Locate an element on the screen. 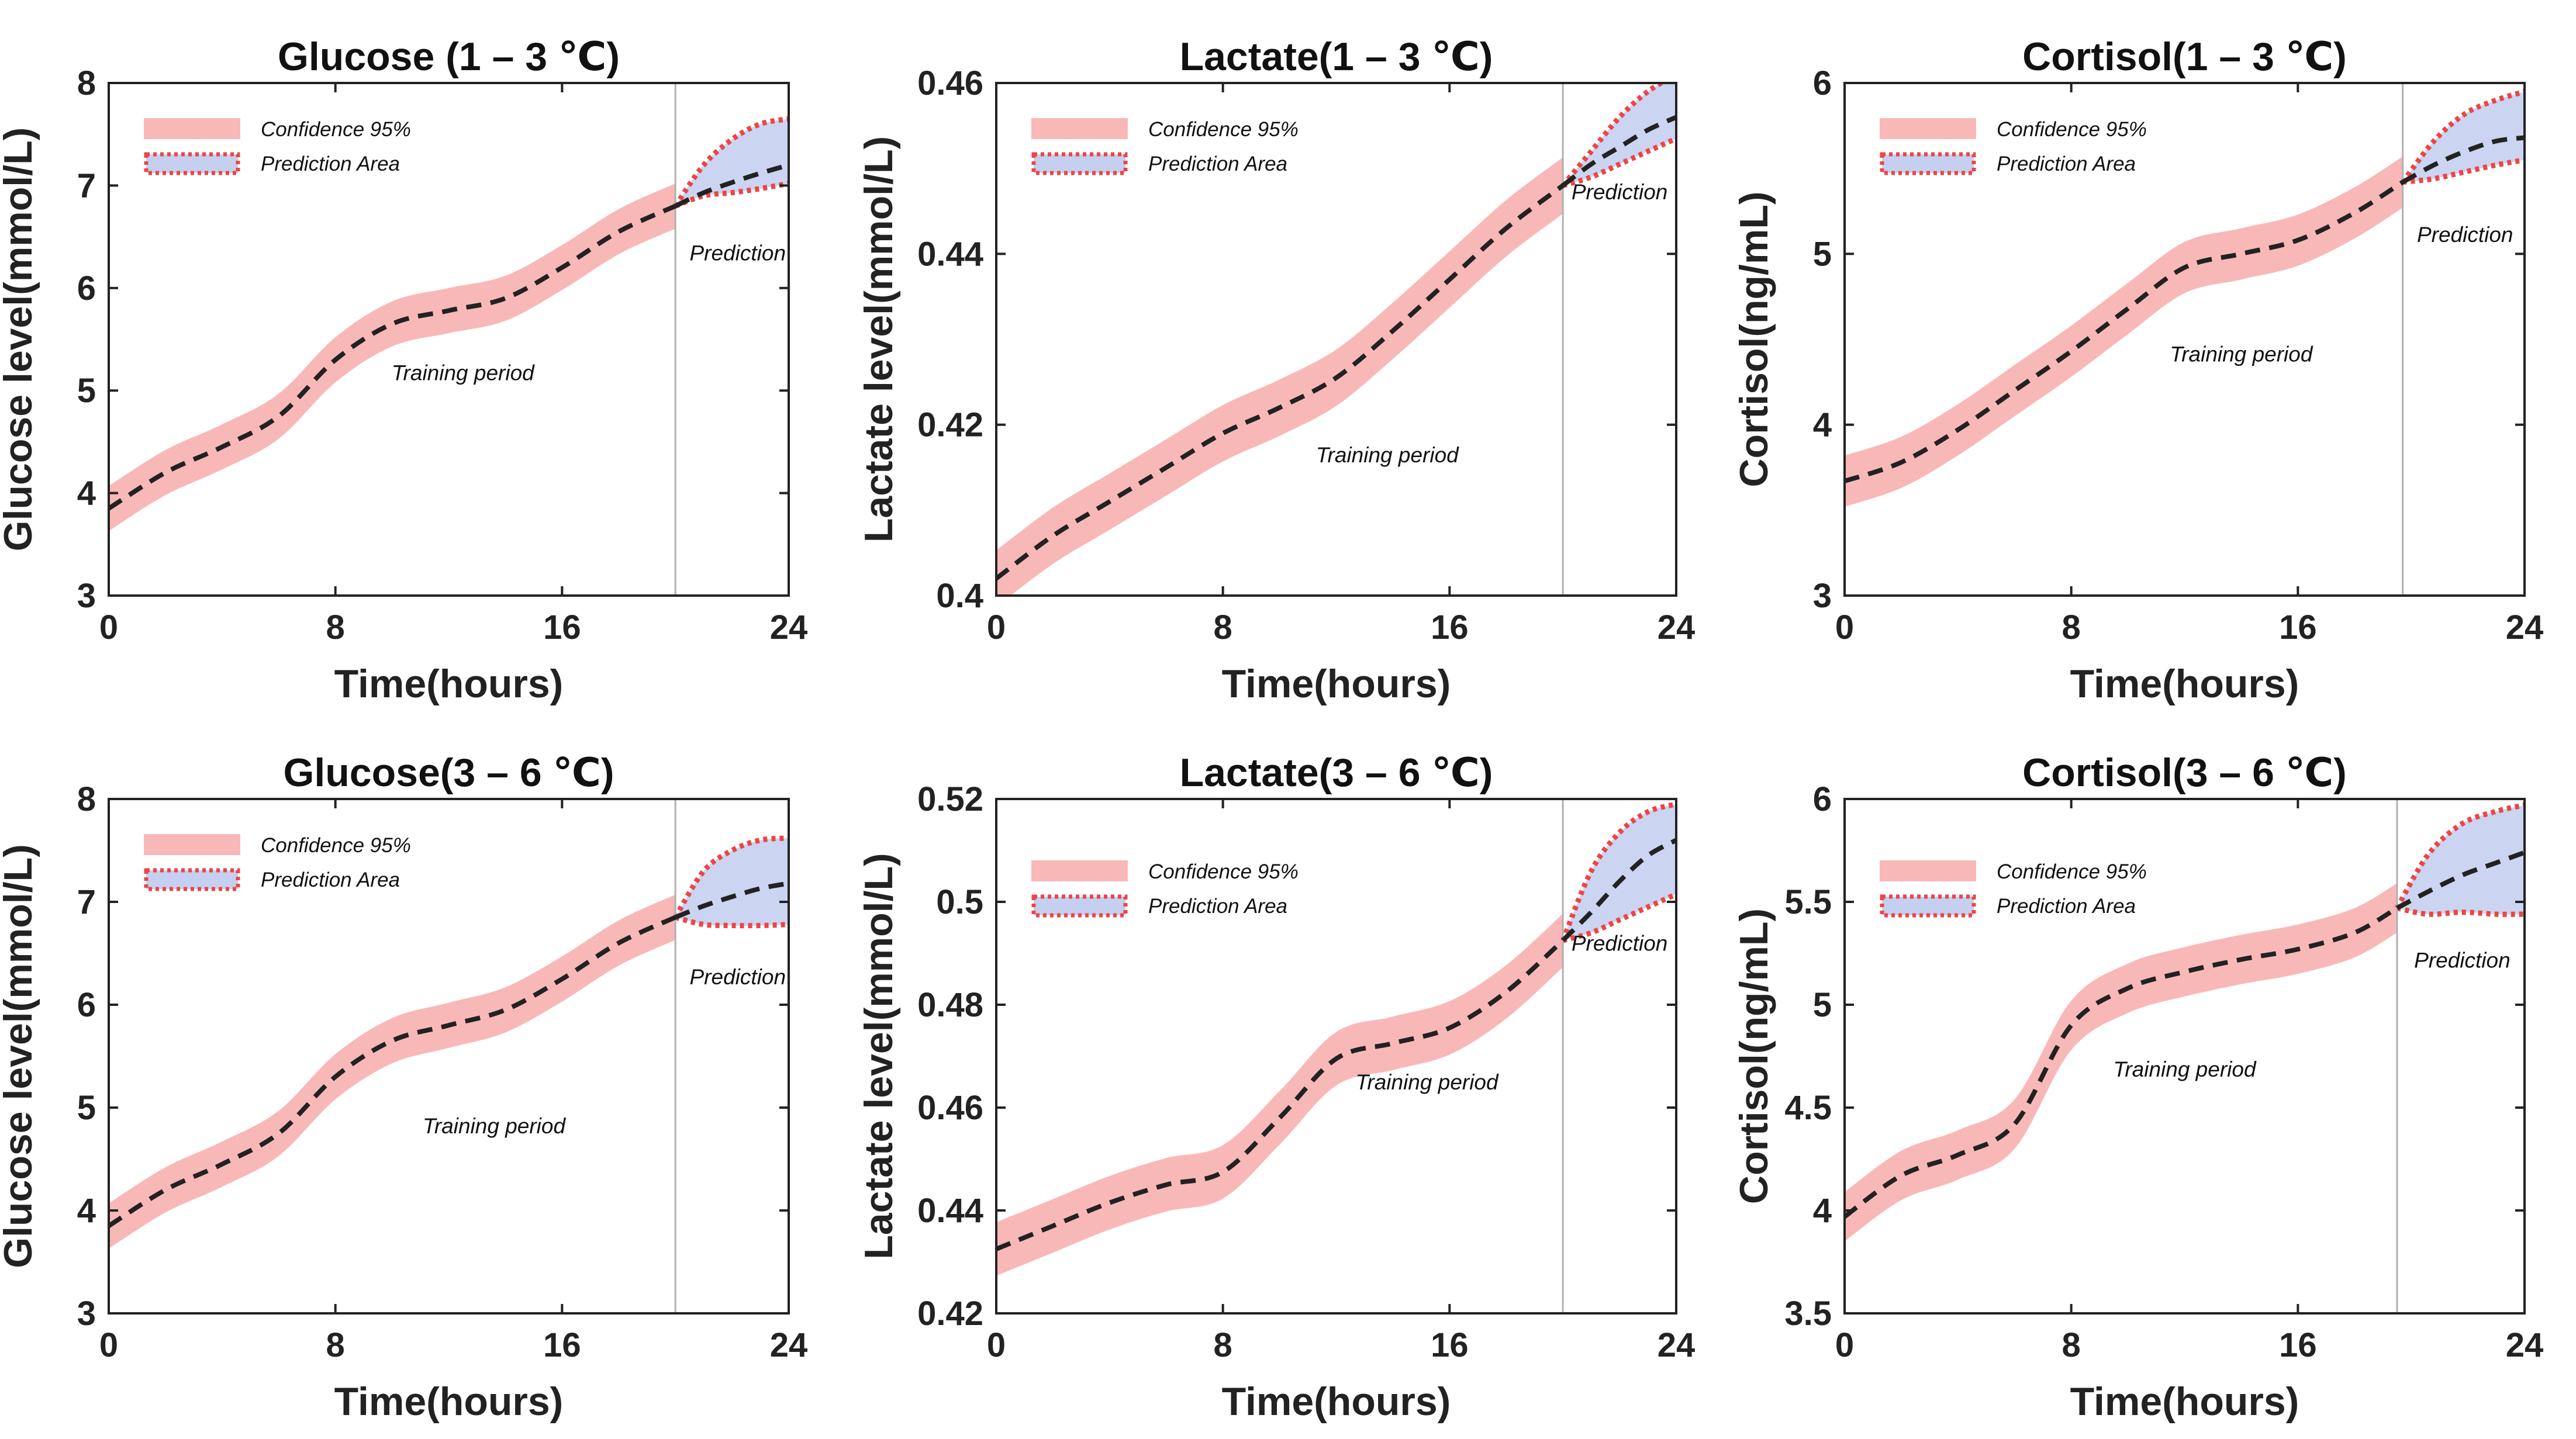  y-tick-label: 4.5 is located at coordinates (1808, 1108).